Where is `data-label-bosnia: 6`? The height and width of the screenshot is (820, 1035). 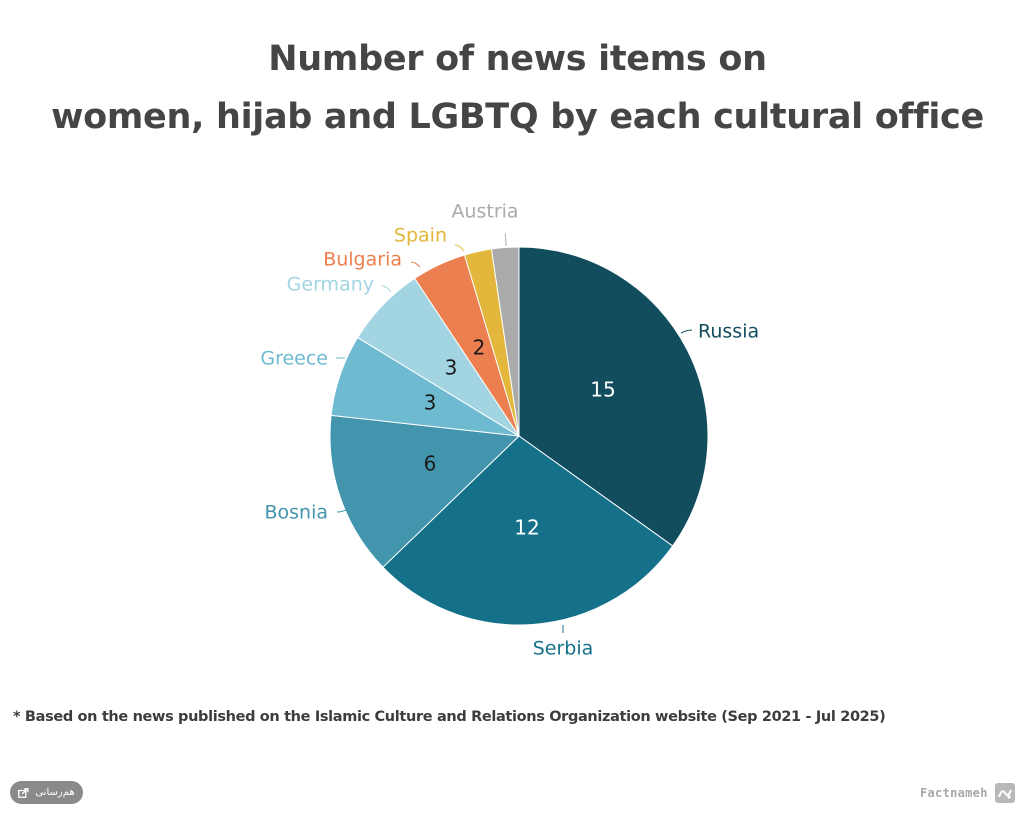
data-label-bosnia: 6 is located at coordinates (430, 464).